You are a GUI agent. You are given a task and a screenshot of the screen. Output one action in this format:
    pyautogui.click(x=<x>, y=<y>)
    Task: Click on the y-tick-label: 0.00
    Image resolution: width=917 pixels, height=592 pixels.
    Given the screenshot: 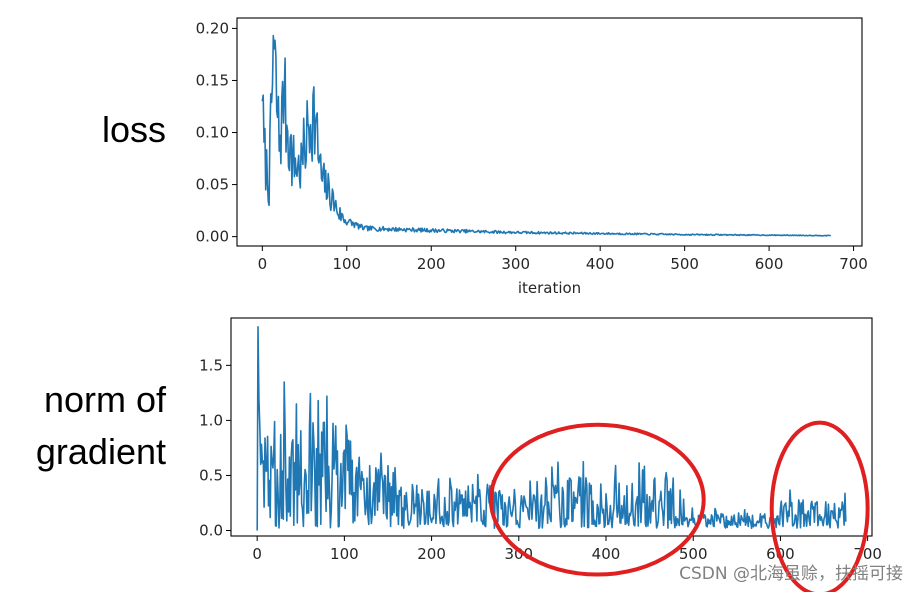 What is the action you would take?
    pyautogui.click(x=212, y=237)
    